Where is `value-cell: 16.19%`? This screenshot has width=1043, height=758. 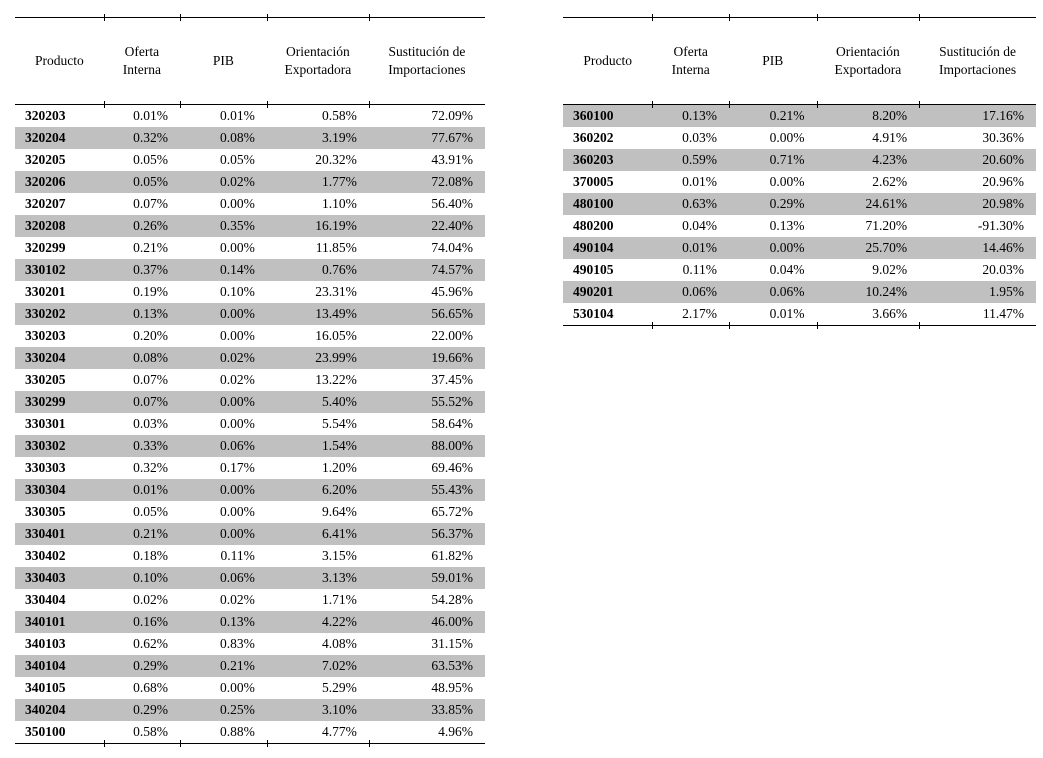 value-cell: 16.19% is located at coordinates (336, 225).